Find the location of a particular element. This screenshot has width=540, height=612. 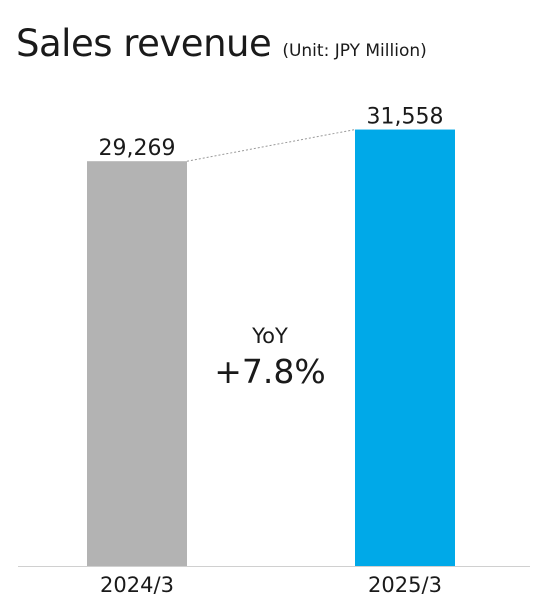

chart-header: Sales revenue (Unit: JPY Million) is located at coordinates (221, 43).